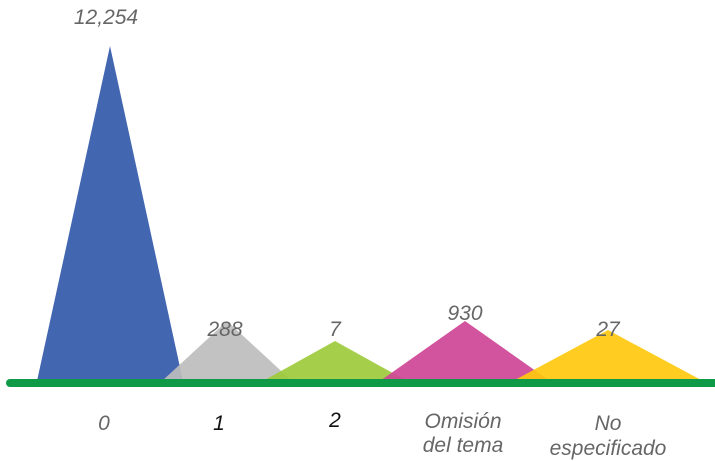  What do you see at coordinates (608, 329) in the screenshot?
I see `value-label-4: 27` at bounding box center [608, 329].